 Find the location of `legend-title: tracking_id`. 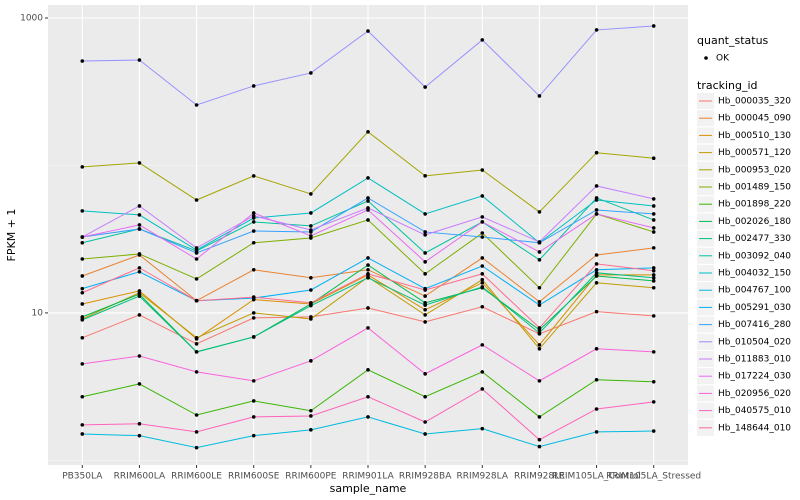

legend-title: tracking_id is located at coordinates (727, 85).